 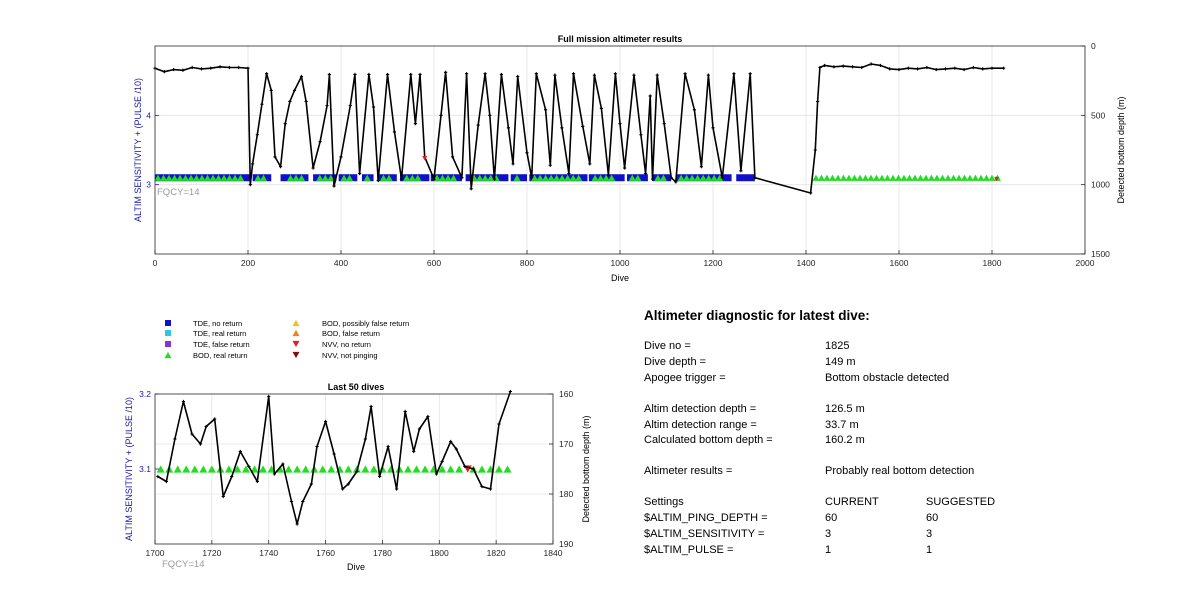 What do you see at coordinates (704, 534) in the screenshot?
I see `sensitivity-label: $ALTIM_SENSITIVITY =` at bounding box center [704, 534].